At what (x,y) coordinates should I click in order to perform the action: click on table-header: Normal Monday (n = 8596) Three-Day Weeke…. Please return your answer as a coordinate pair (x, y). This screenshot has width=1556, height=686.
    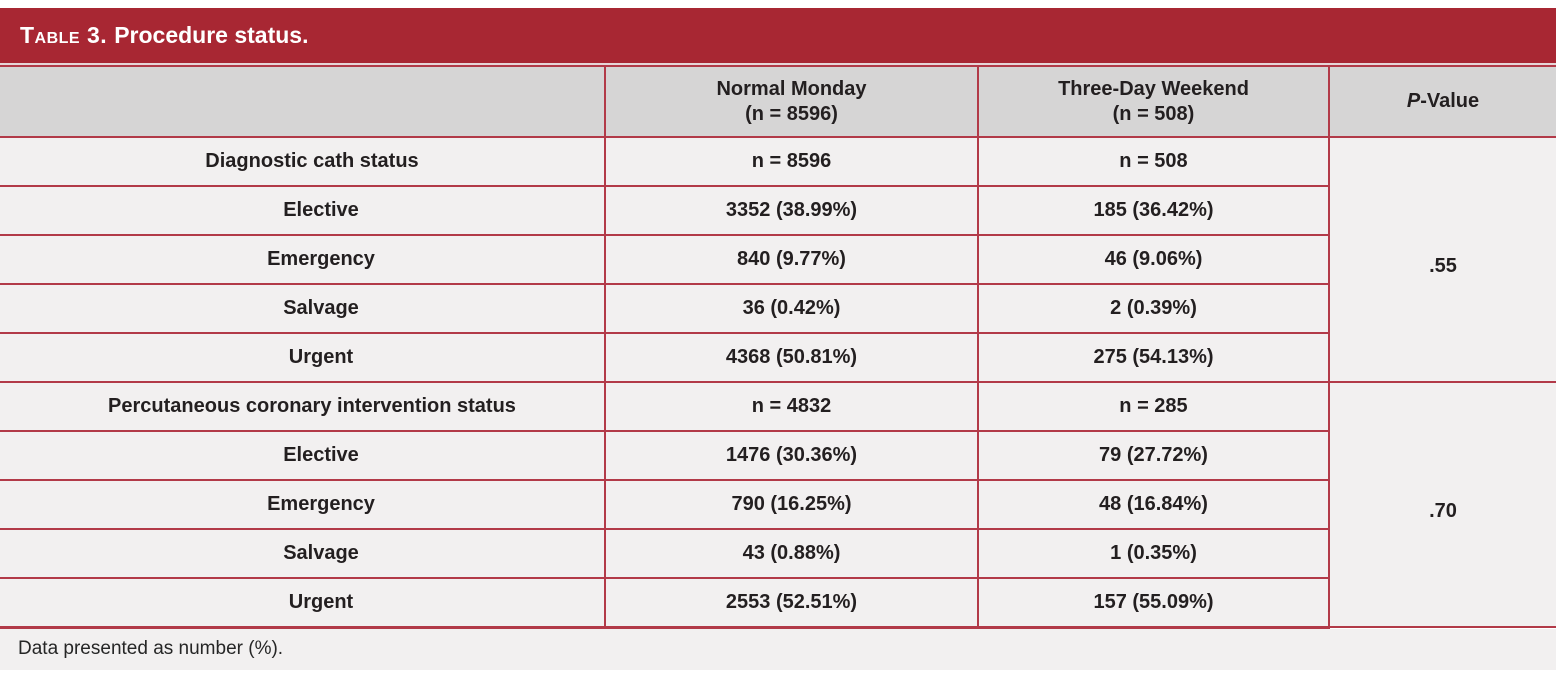
    Looking at the image, I should click on (778, 101).